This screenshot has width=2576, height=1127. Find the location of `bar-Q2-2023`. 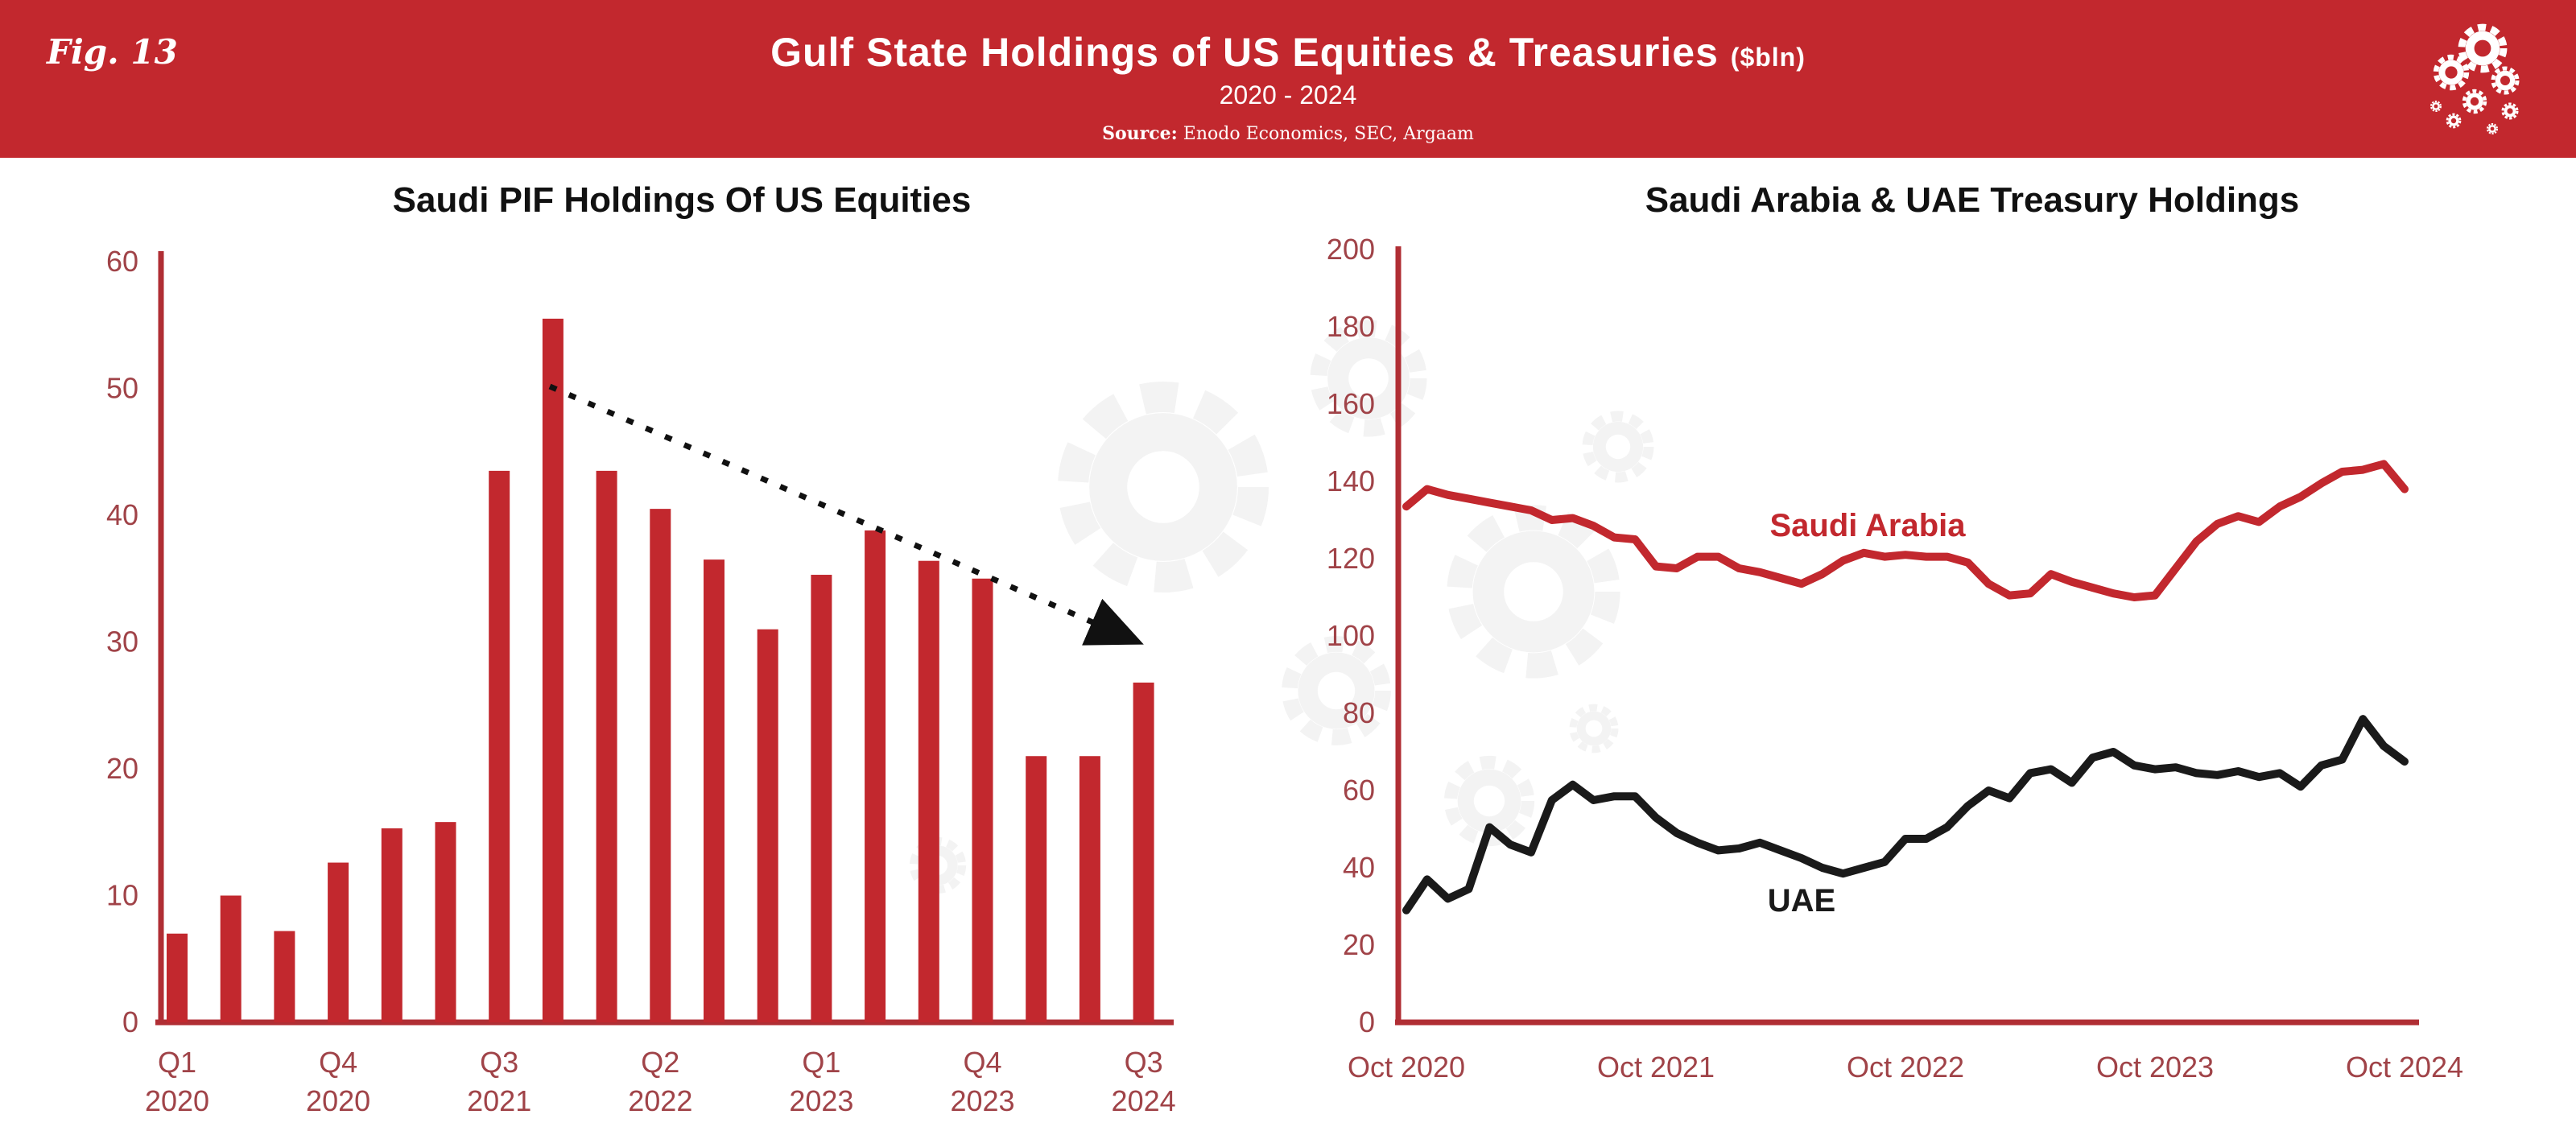

bar-Q2-2023 is located at coordinates (875, 776).